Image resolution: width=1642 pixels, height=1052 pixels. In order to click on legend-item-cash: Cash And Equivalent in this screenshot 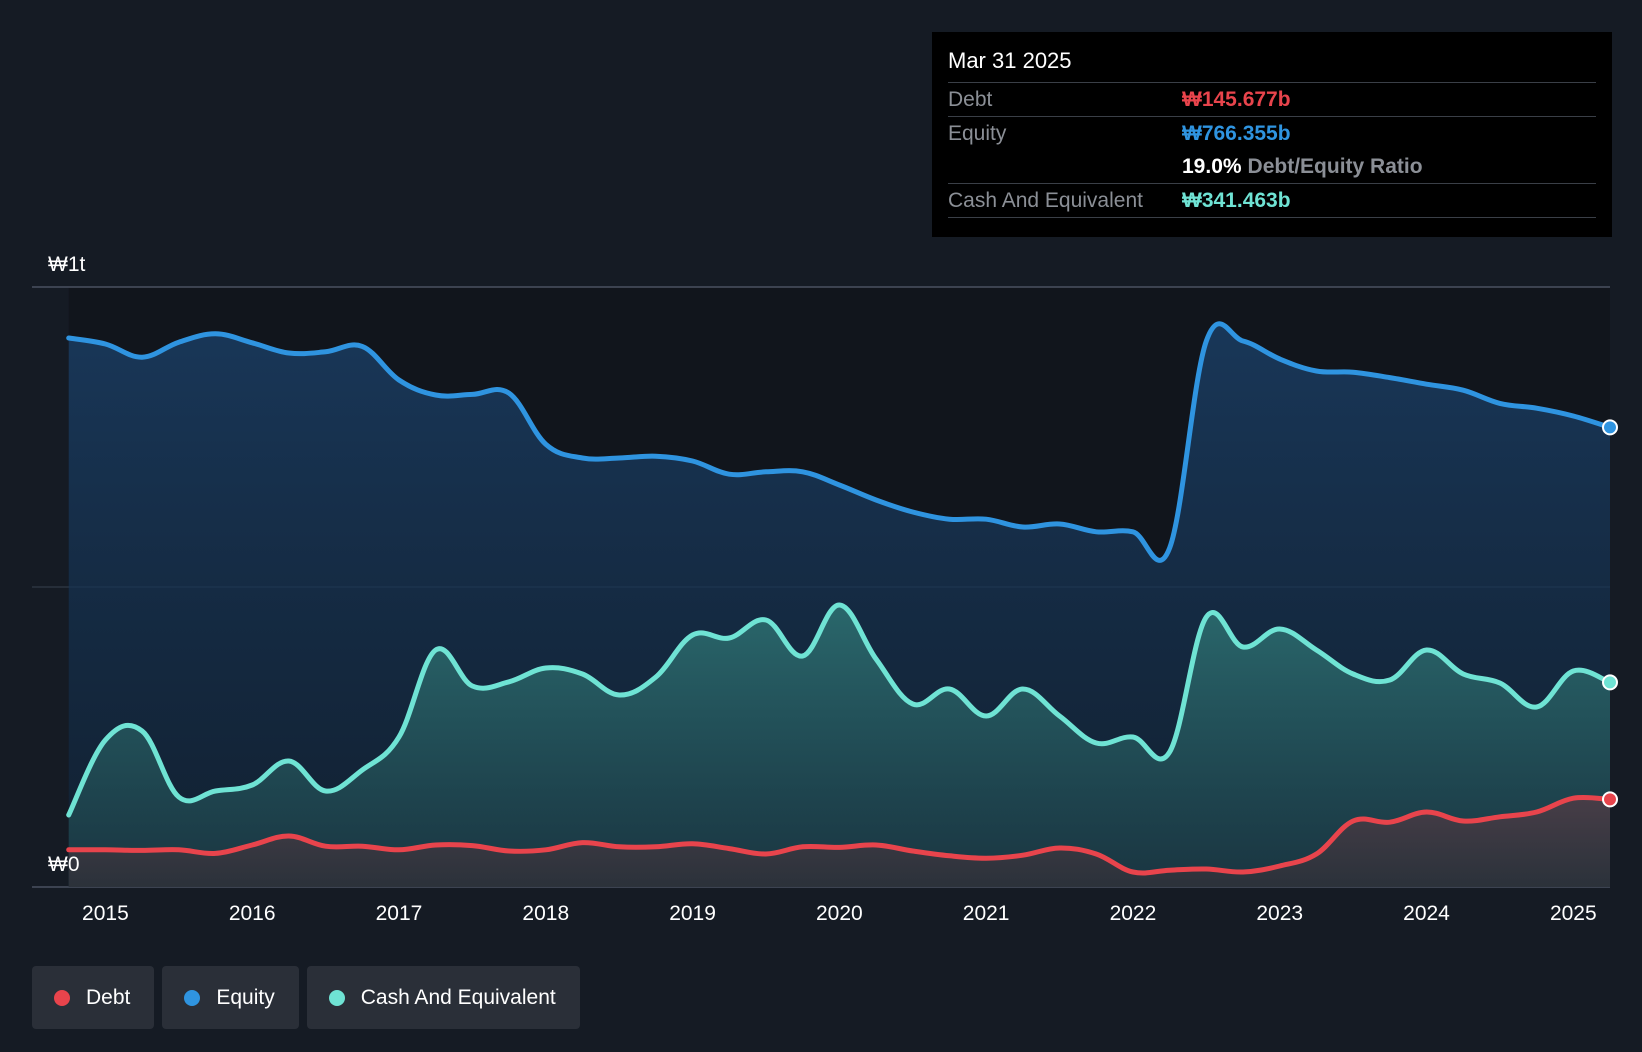, I will do `click(443, 997)`.